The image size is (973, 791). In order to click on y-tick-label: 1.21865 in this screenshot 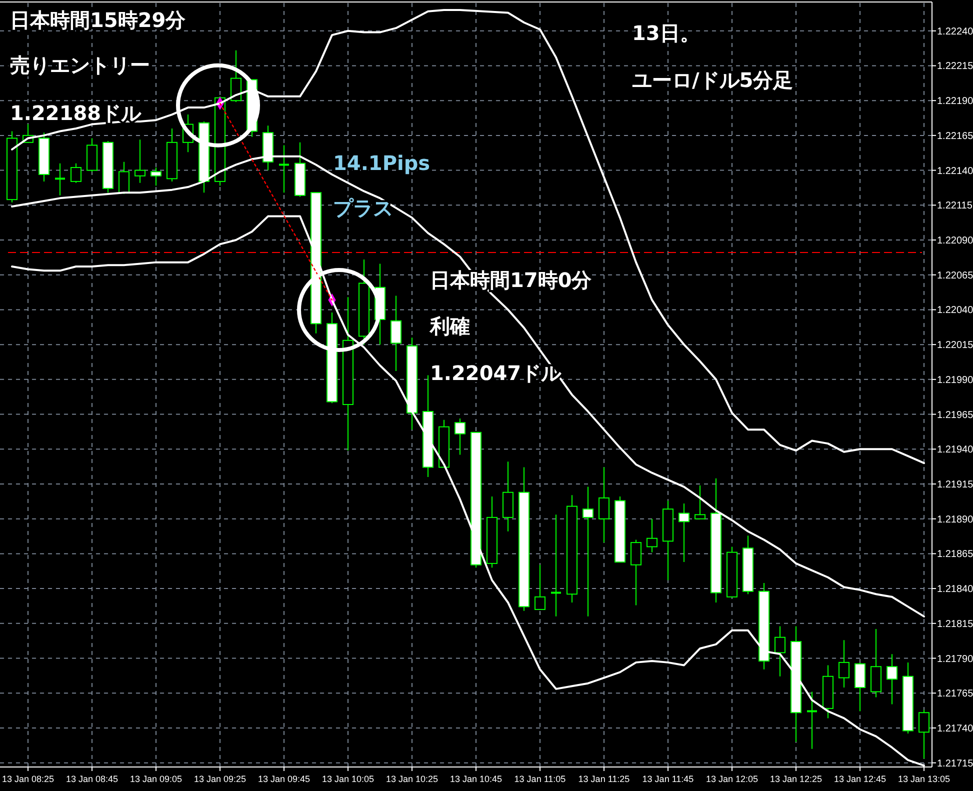, I will do `click(955, 554)`.